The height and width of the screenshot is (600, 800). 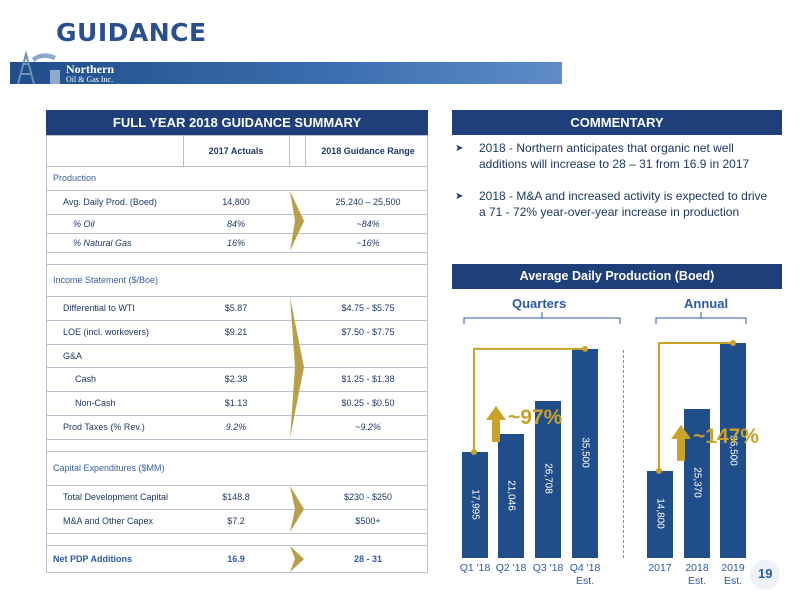 I want to click on guidance-value: ~9.2%, so click(x=368, y=427).